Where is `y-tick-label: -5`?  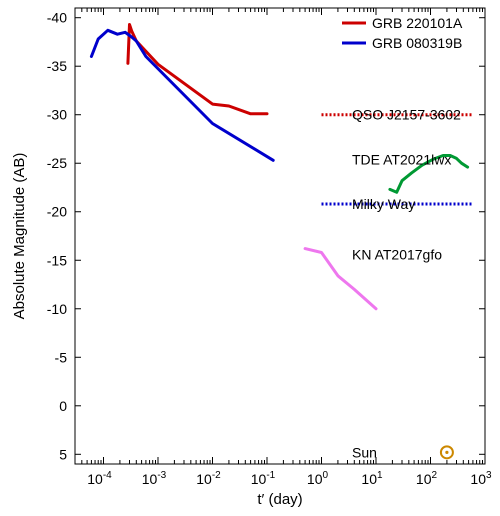
y-tick-label: -5 is located at coordinates (61, 357).